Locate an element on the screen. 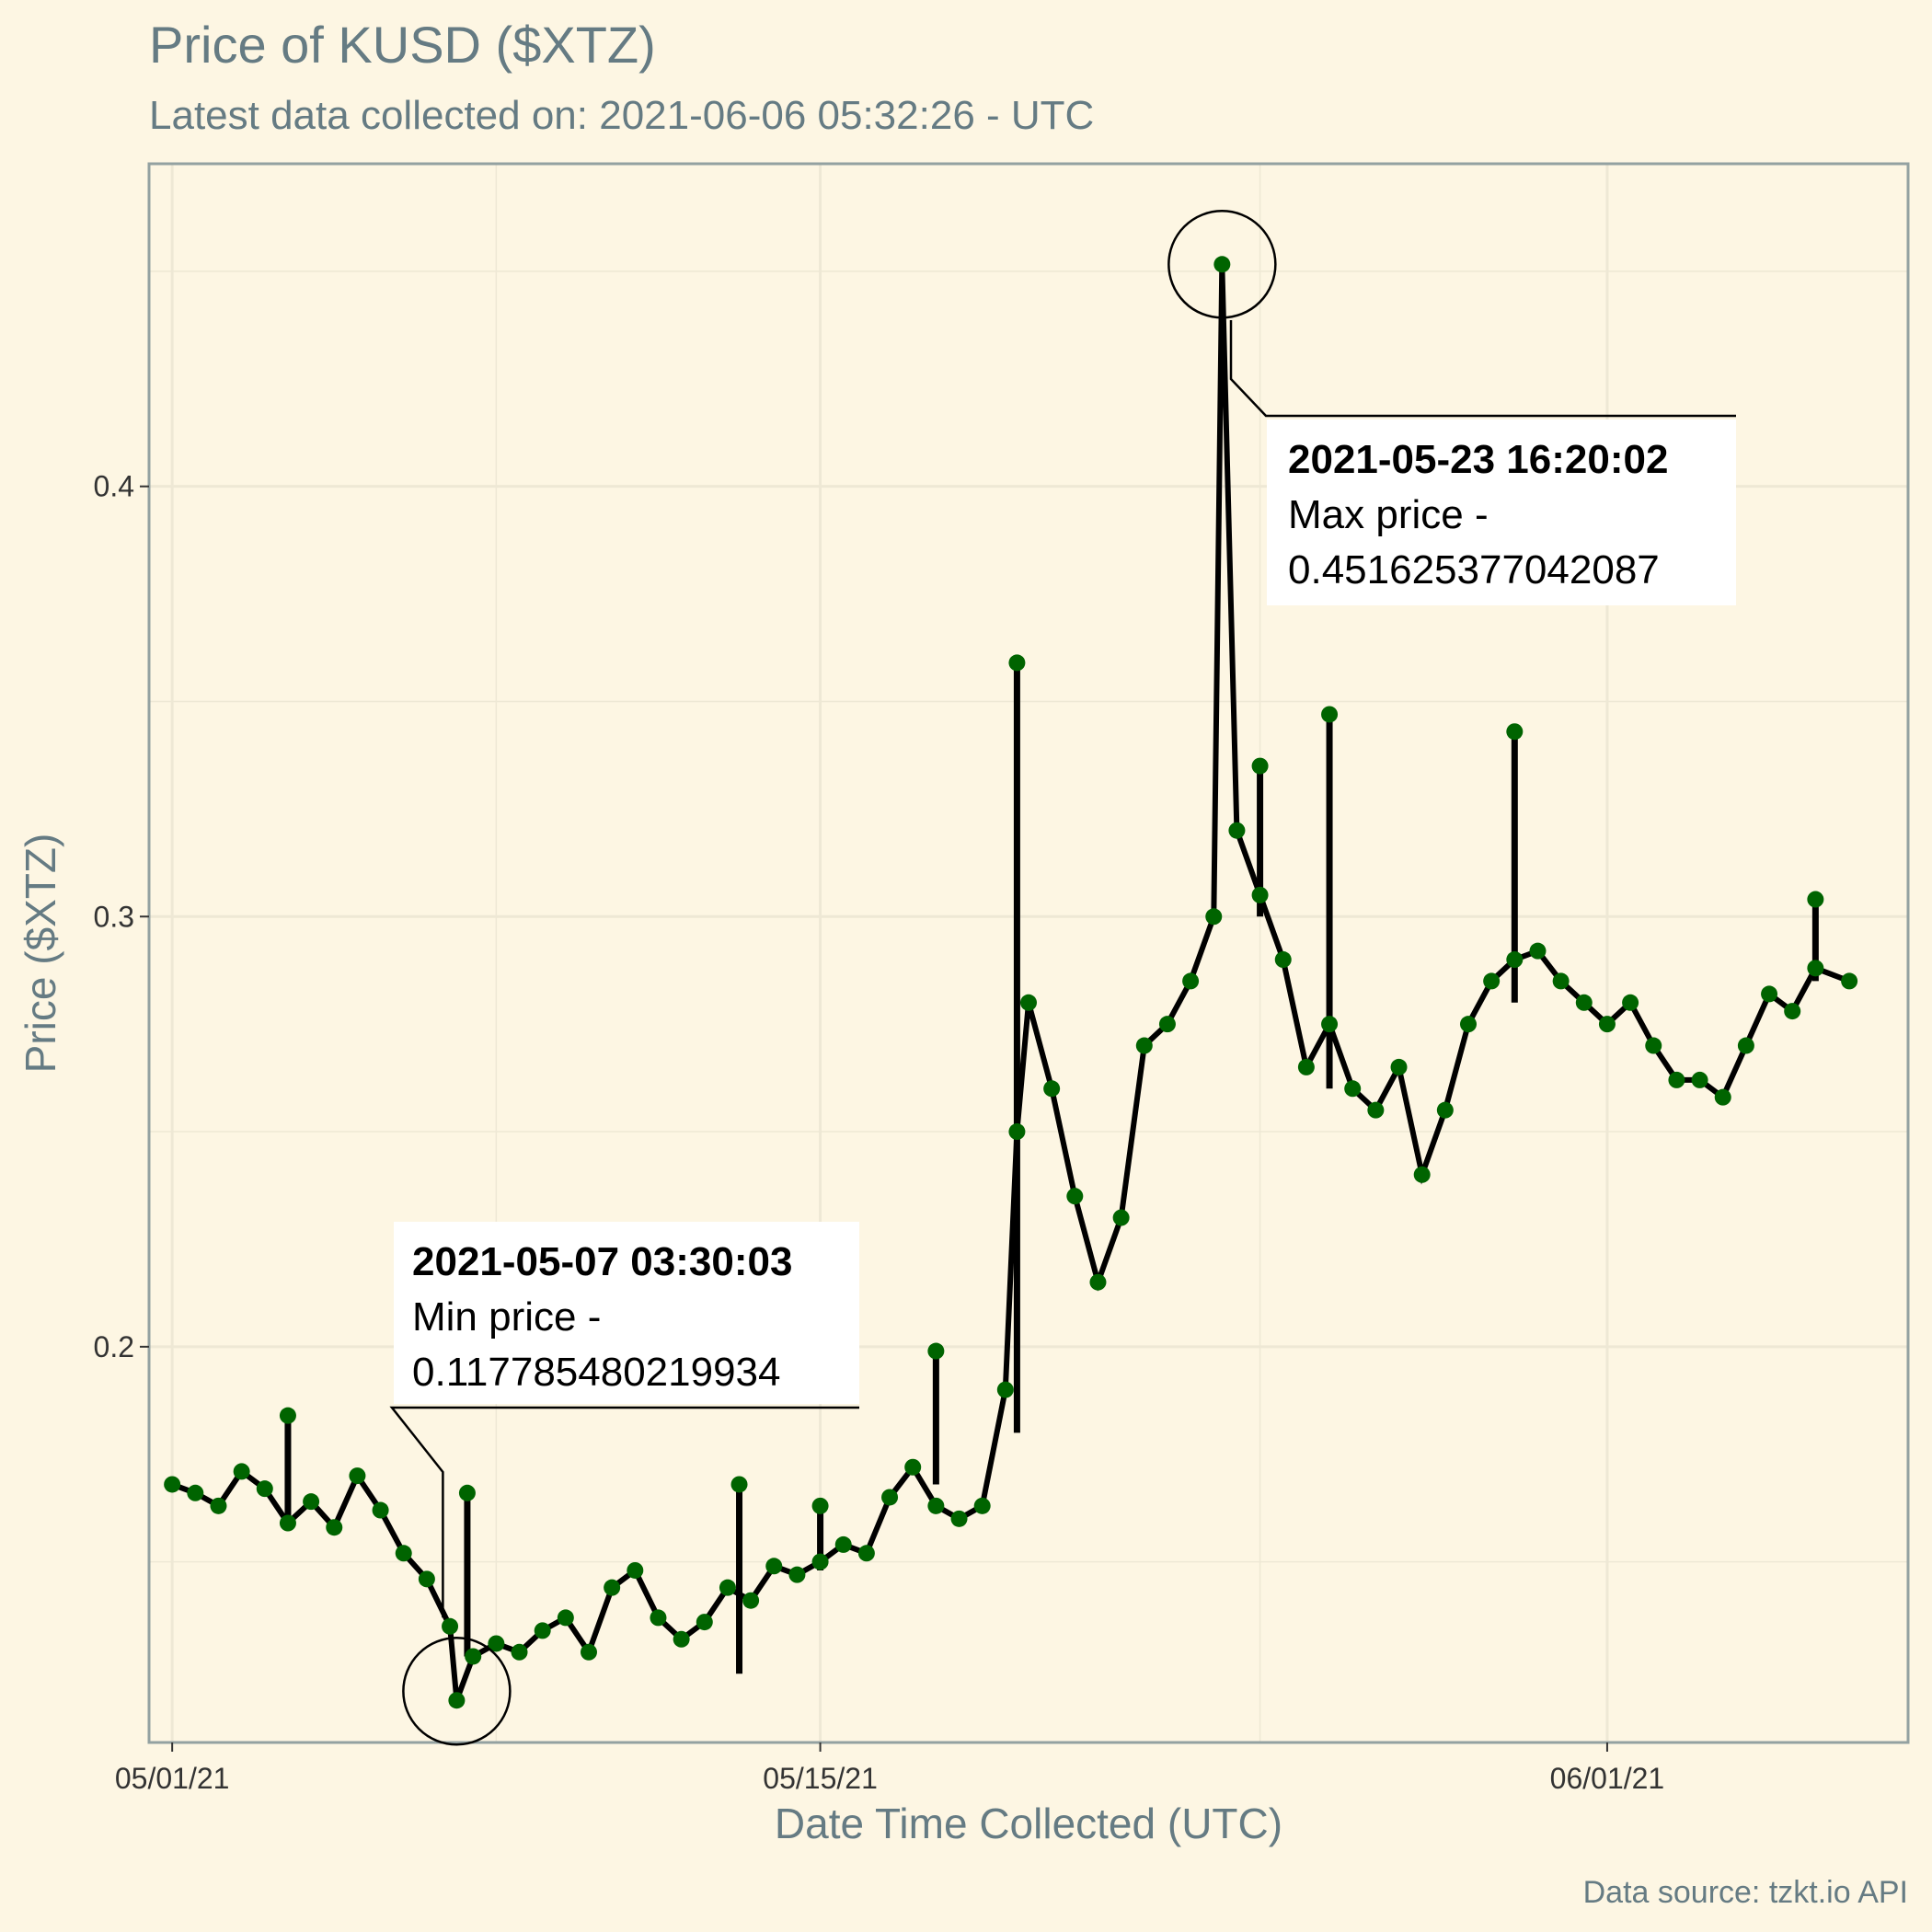 The width and height of the screenshot is (1932, 1932). data-source-caption: Data source: tzkt.io API is located at coordinates (1745, 1892).